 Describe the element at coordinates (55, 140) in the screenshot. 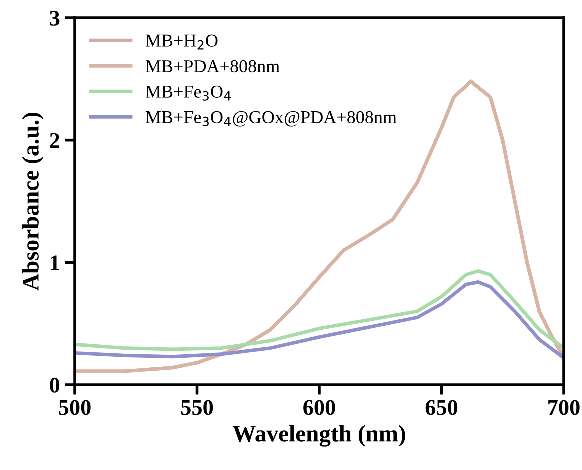

I see `y-tick-label: 2` at that location.